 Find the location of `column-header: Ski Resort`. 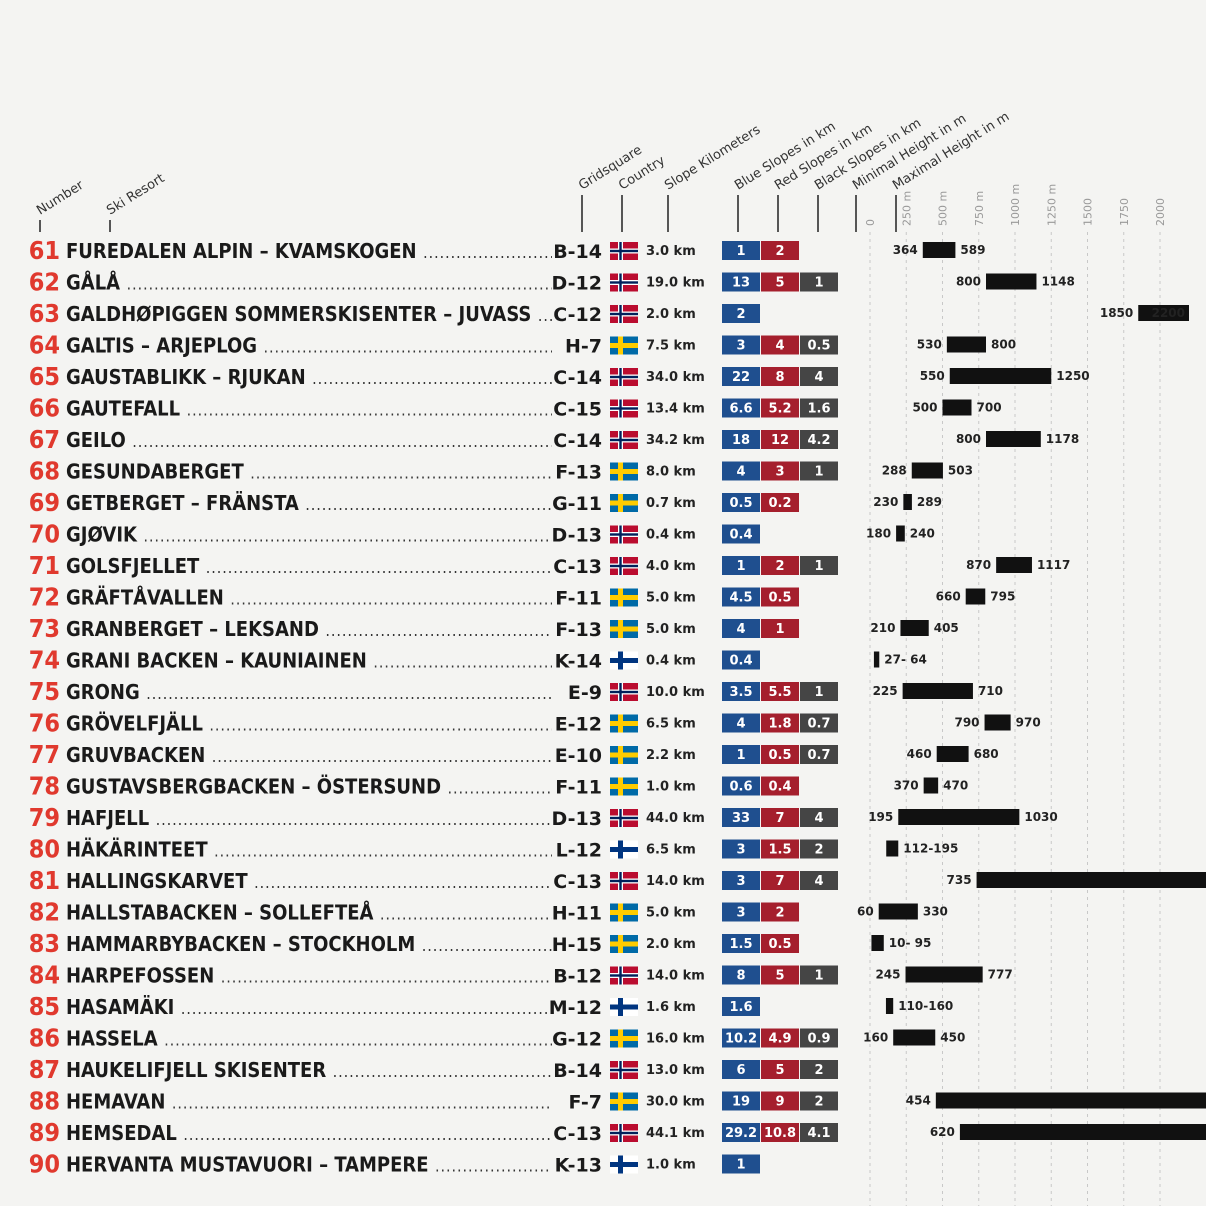

column-header: Ski Resort is located at coordinates (135, 194).